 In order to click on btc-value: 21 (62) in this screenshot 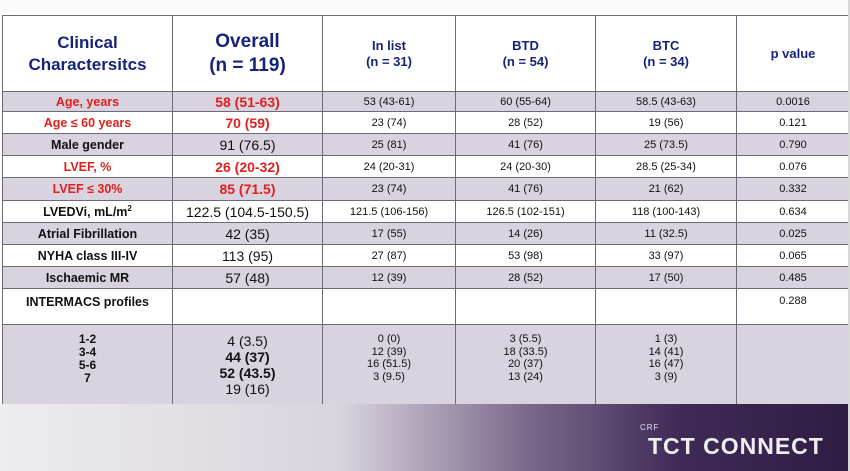, I will do `click(666, 189)`.